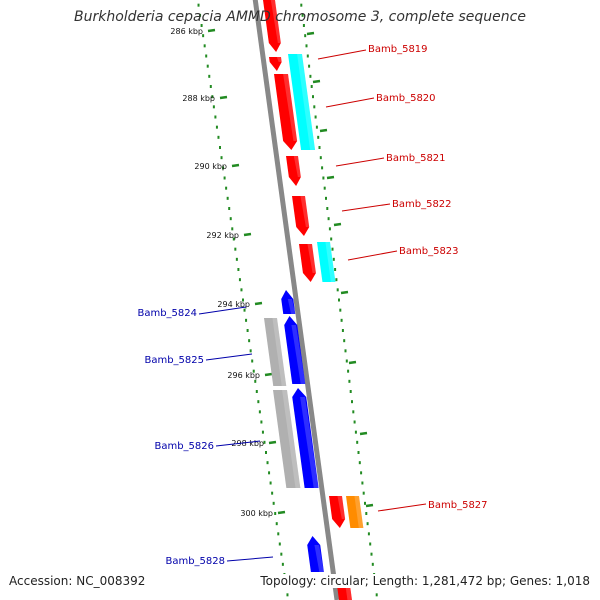 This screenshot has height=600, width=600. Describe the element at coordinates (195, 561) in the screenshot. I see `gene-label: Bamb_5828` at that location.